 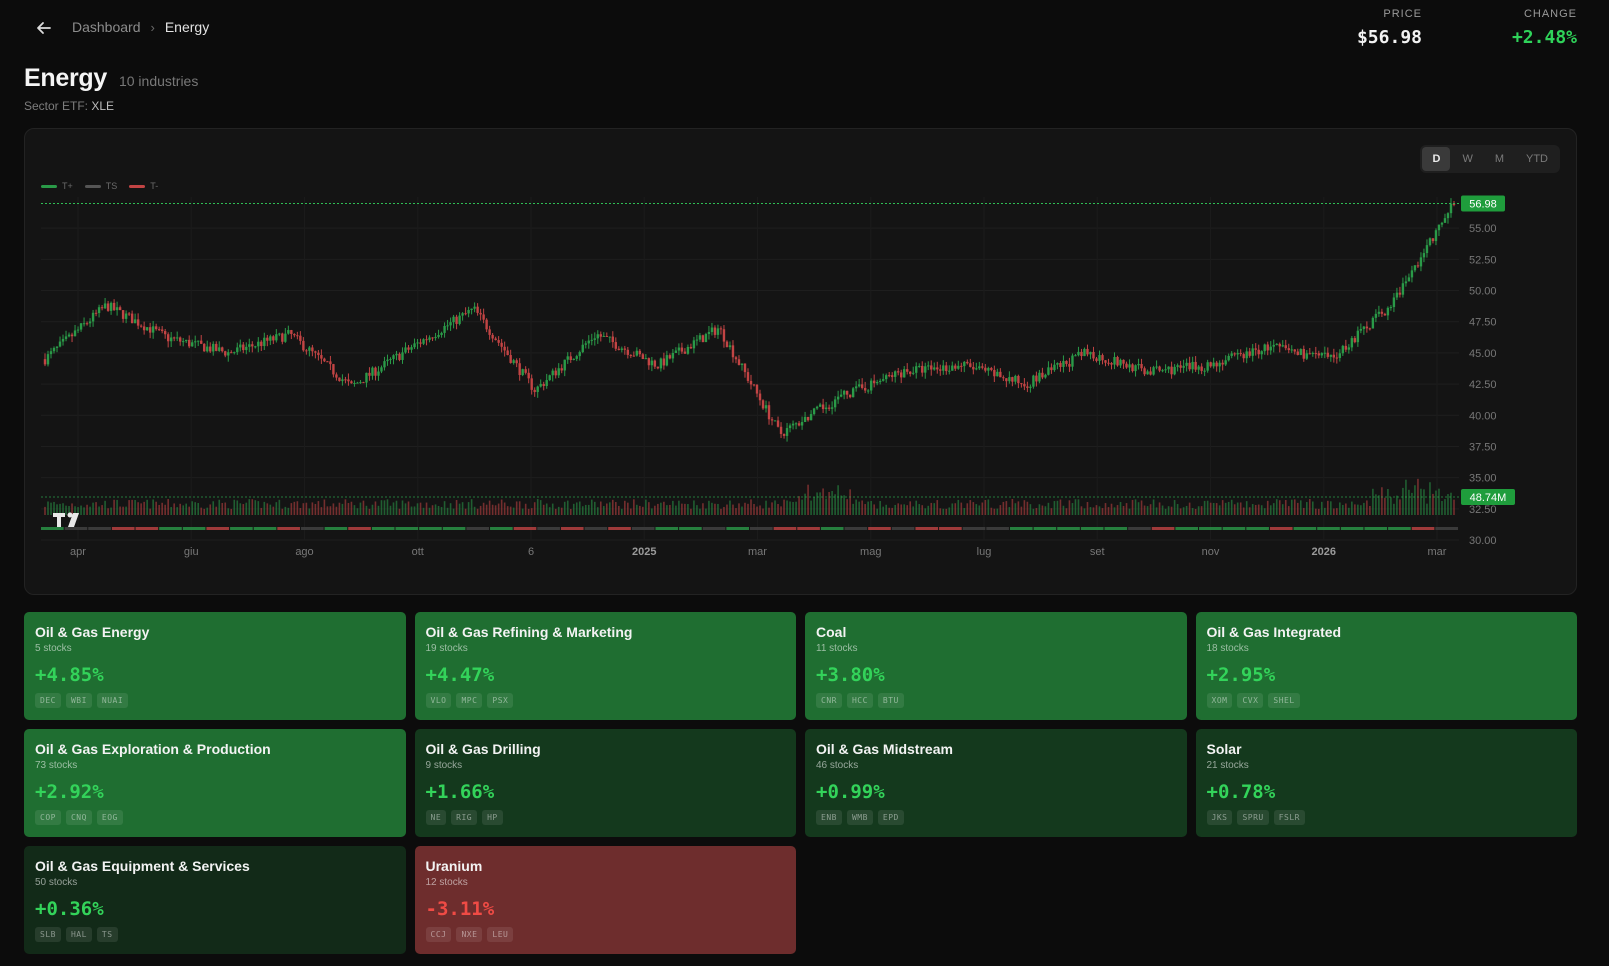 I want to click on ticker-chip: WBI, so click(x=78, y=700).